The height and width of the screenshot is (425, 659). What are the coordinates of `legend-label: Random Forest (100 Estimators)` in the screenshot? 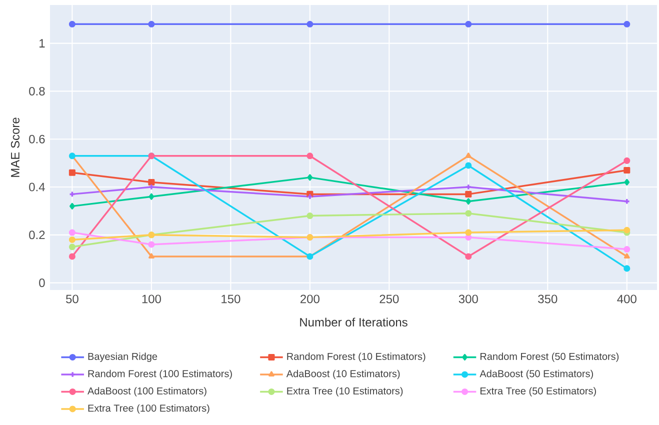 It's located at (160, 375).